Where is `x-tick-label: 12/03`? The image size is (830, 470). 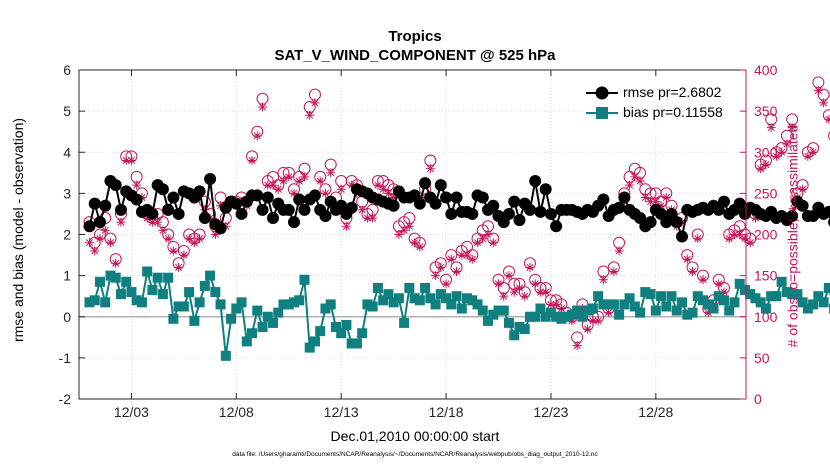 x-tick-label: 12/03 is located at coordinates (131, 412).